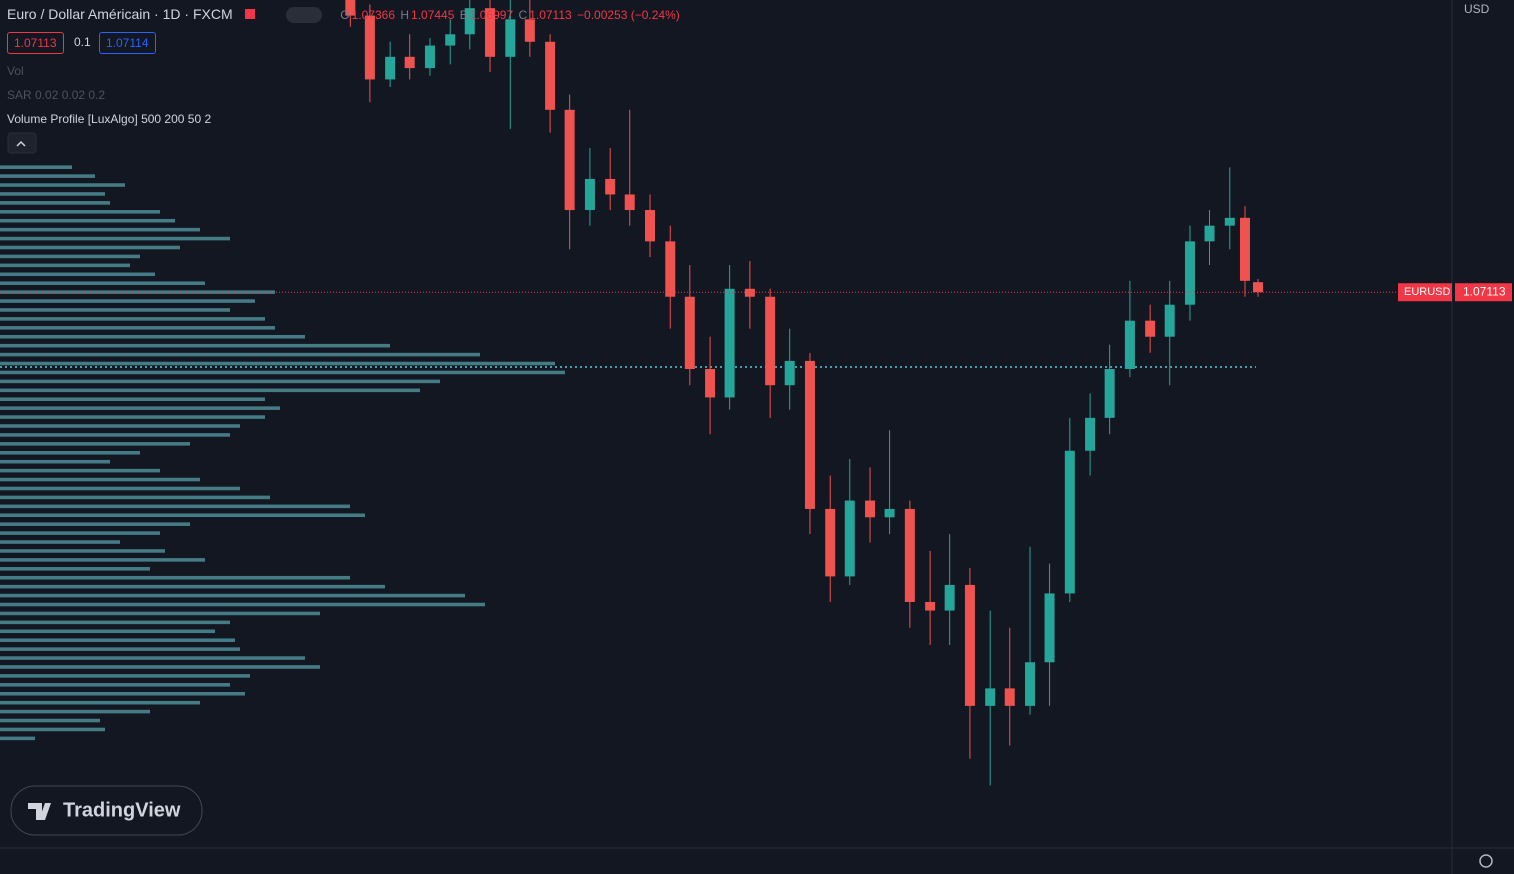 Image resolution: width=1514 pixels, height=874 pixels. Describe the element at coordinates (109, 119) in the screenshot. I see `profile-indicator: Volume Profile [LuxAlgo] 500 200 50 2` at that location.